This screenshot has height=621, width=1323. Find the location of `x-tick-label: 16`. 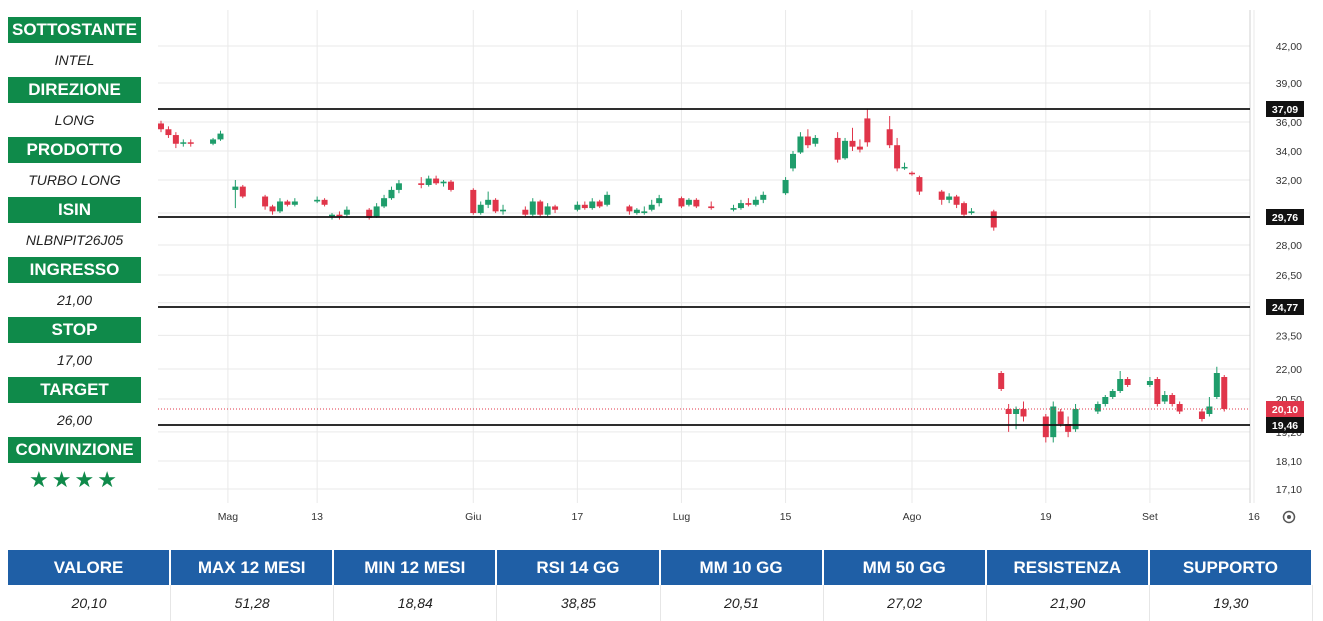

x-tick-label: 16 is located at coordinates (1254, 517).